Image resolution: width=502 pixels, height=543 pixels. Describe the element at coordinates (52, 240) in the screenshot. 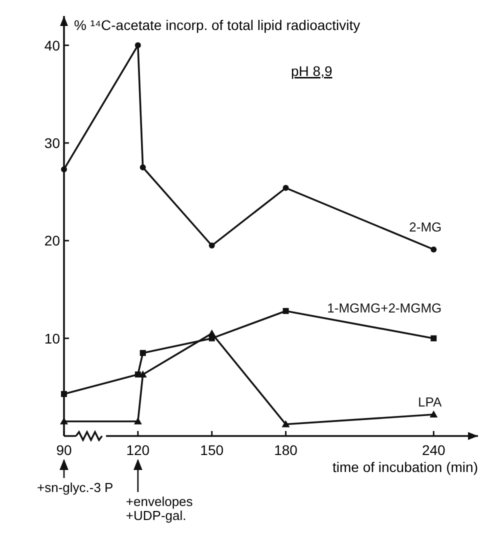

I see `y-tick-label: 20` at that location.